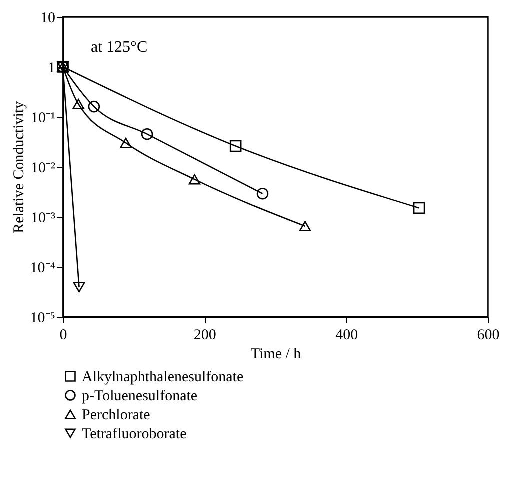 This screenshot has width=525, height=502. I want to click on y-tick-label: 10⁻⁵, so click(43, 318).